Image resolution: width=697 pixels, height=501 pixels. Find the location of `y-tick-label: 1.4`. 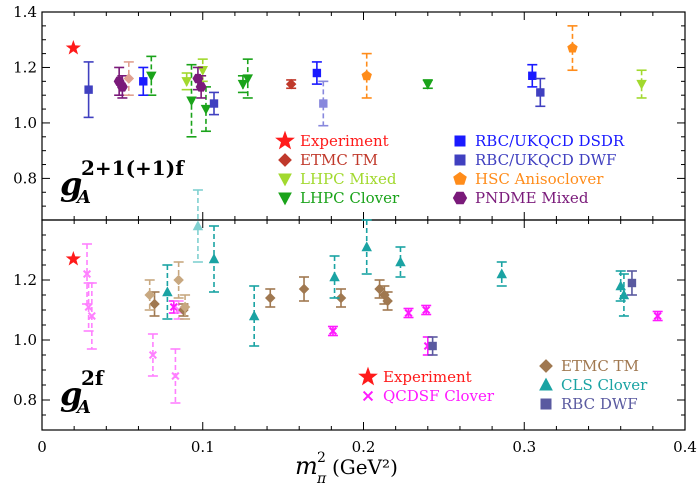

y-tick-label: 1.4 is located at coordinates (25, 12).